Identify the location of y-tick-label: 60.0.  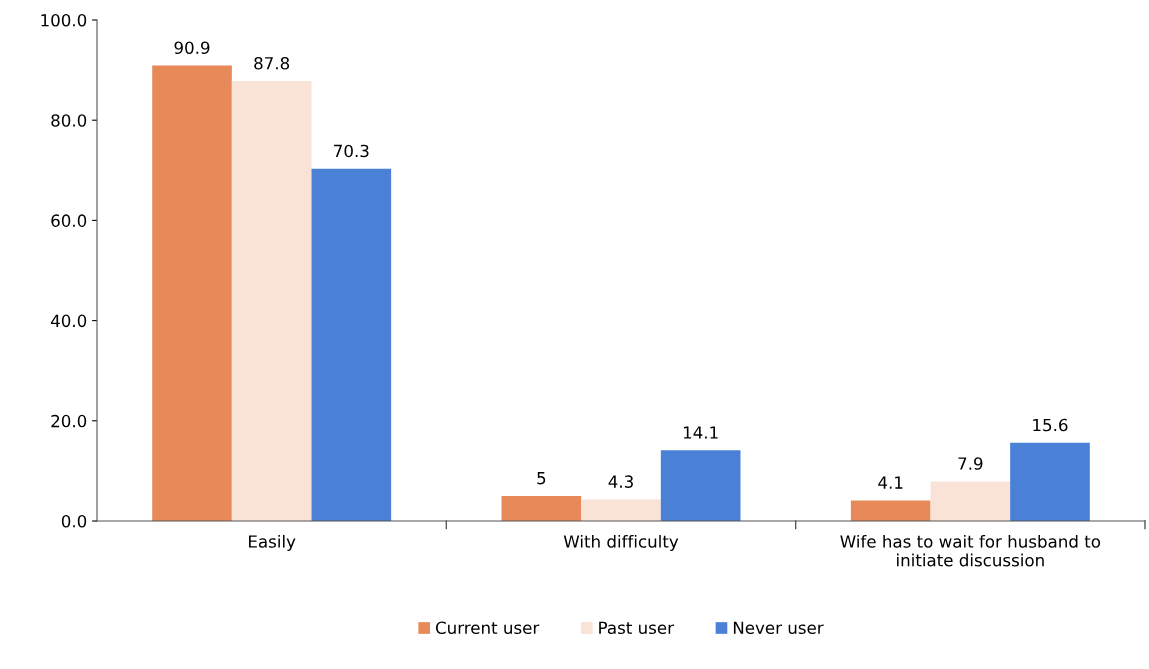
(69, 220).